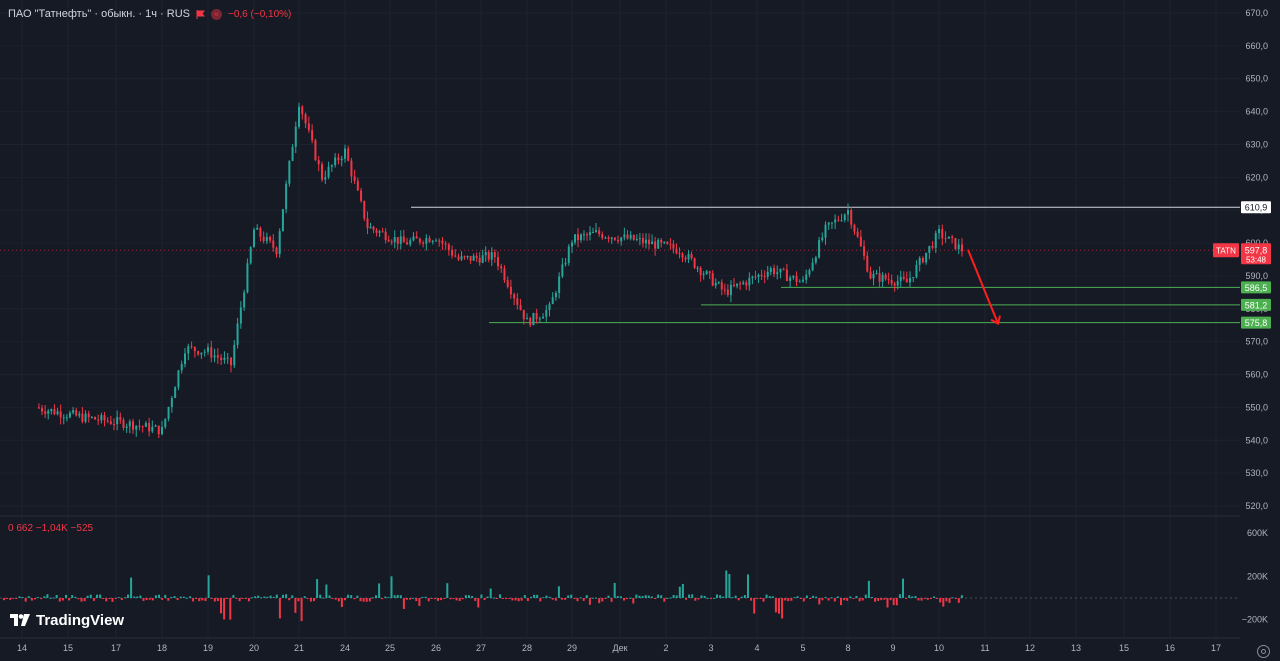 Image resolution: width=1280 pixels, height=661 pixels. I want to click on axis-price-labels: 610,9 586,5 581,2 575,8 TATN 597,853:48, so click(1242, 265).